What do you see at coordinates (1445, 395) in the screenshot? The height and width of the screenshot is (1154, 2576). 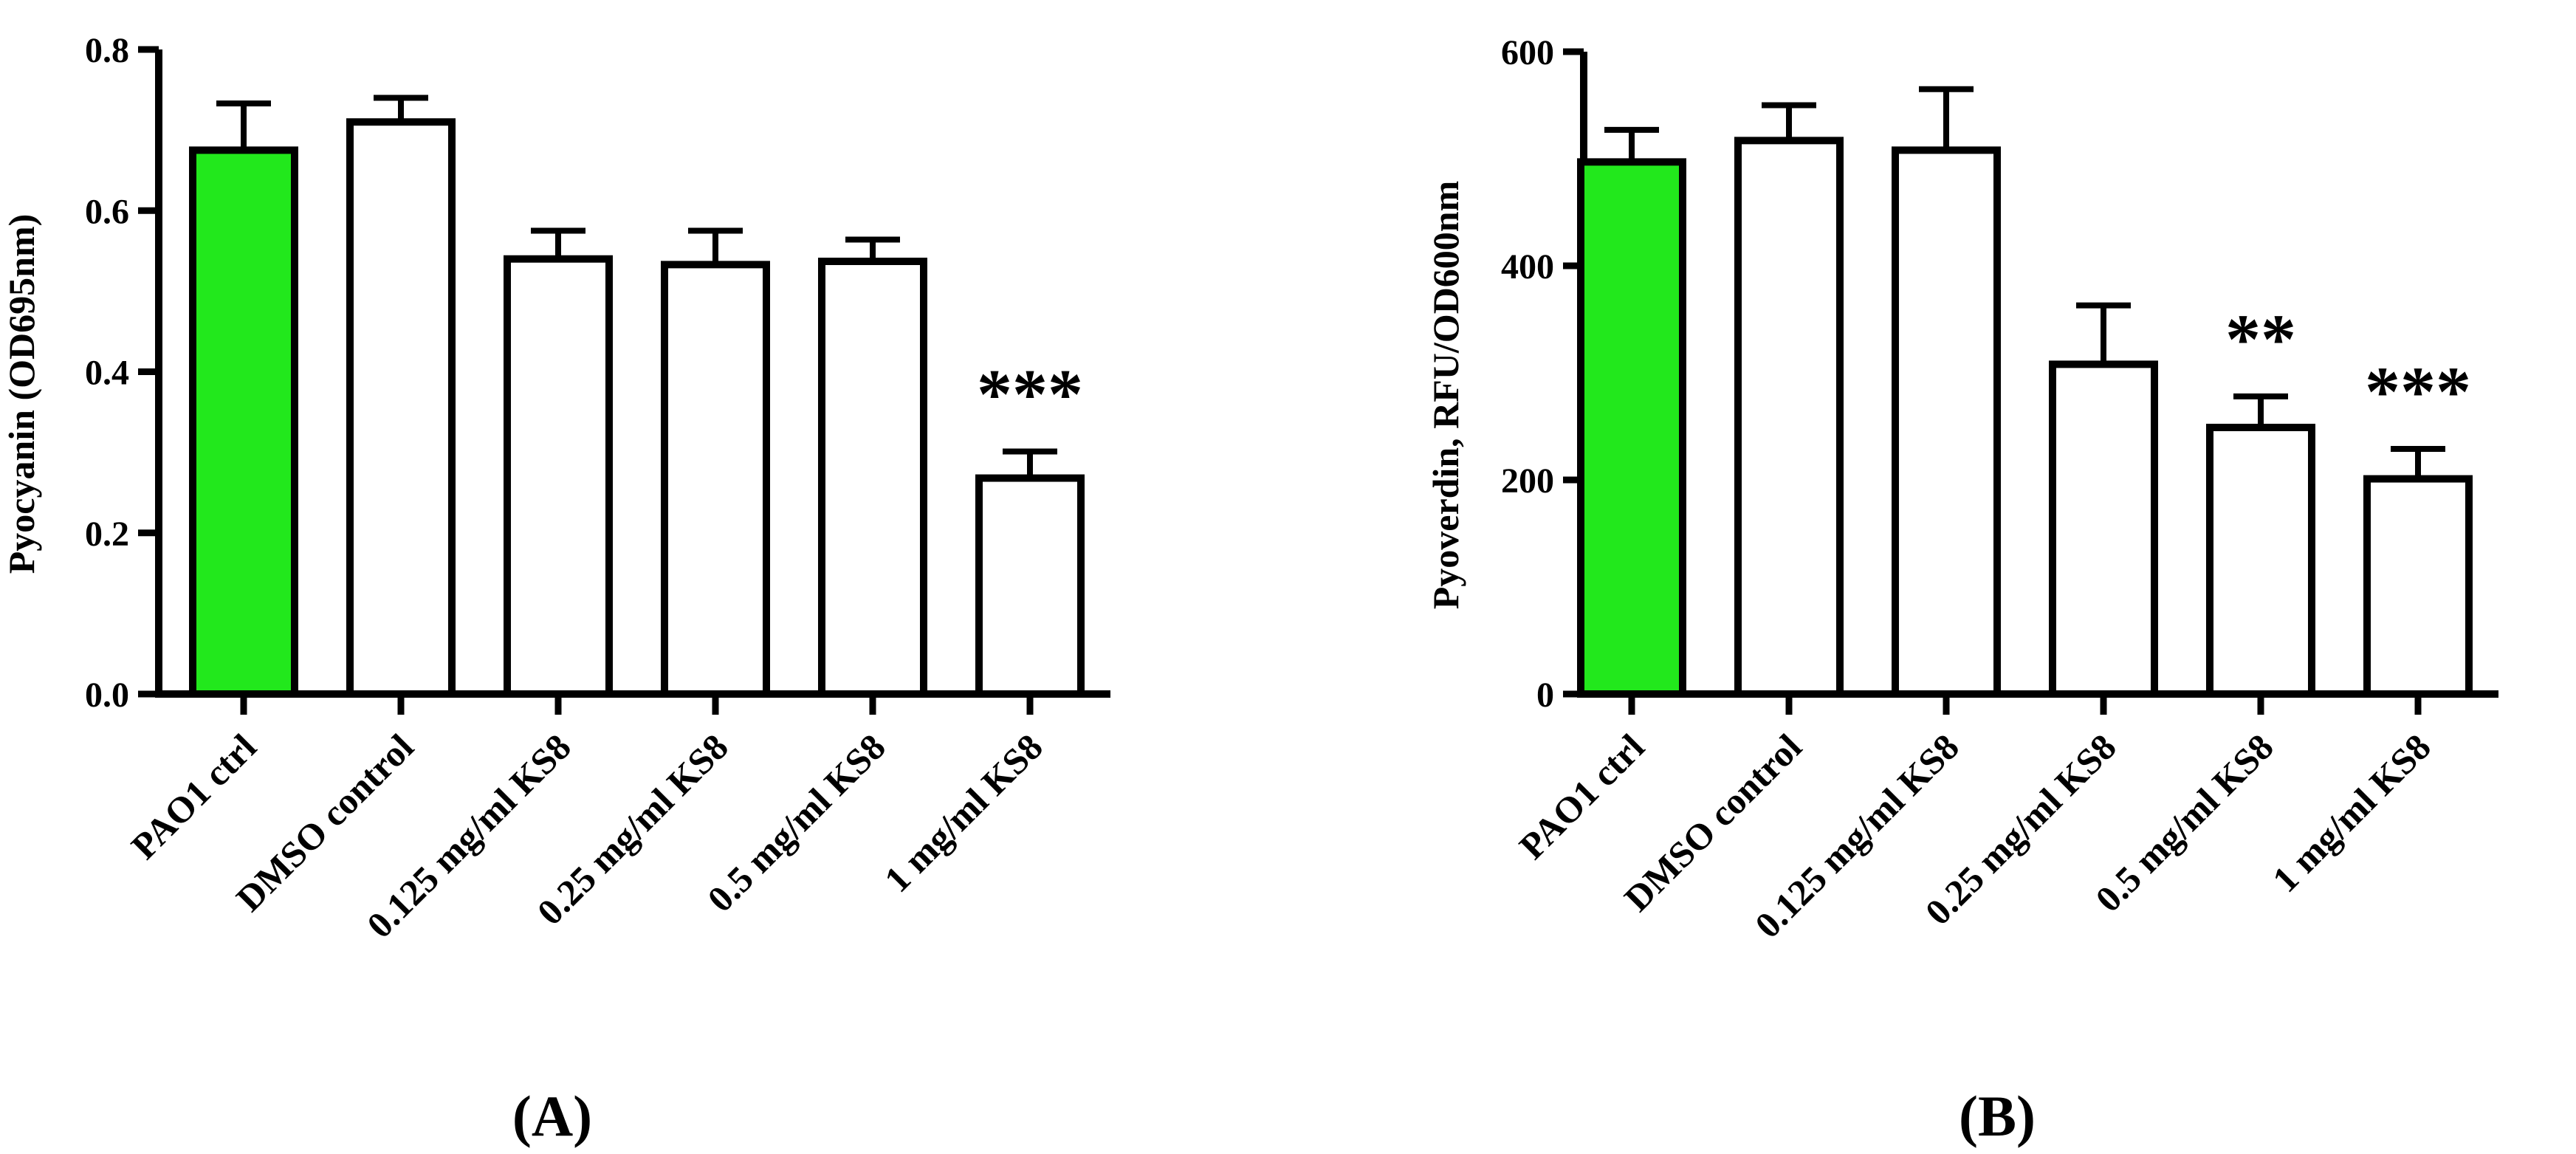 I see `y-axis-title: Pyoverdin, RFU/OD600nm` at bounding box center [1445, 395].